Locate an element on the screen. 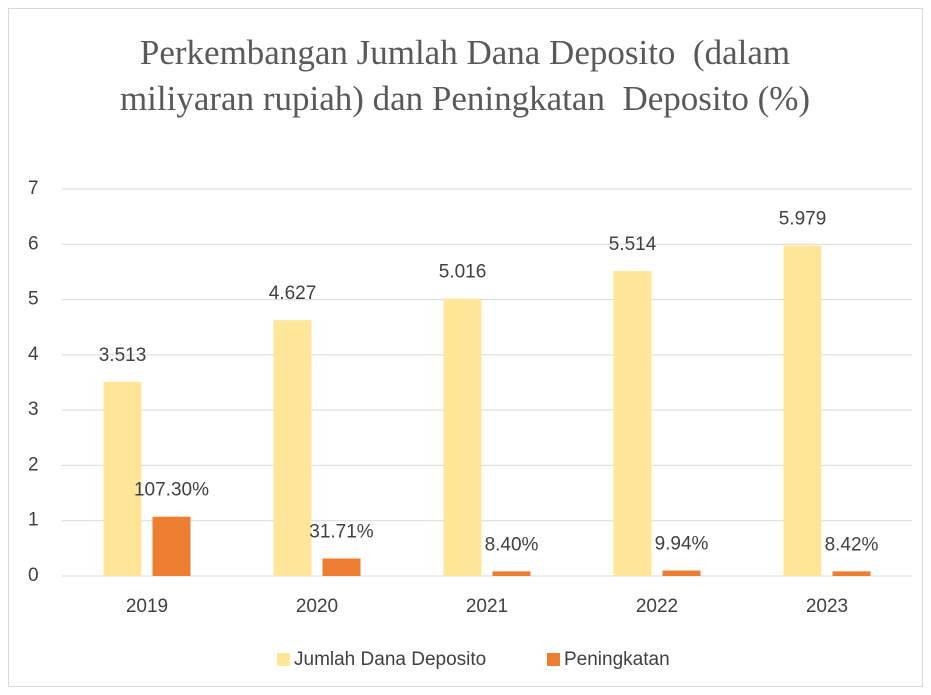 The image size is (931, 695). value-label: 107.30% is located at coordinates (171, 490).